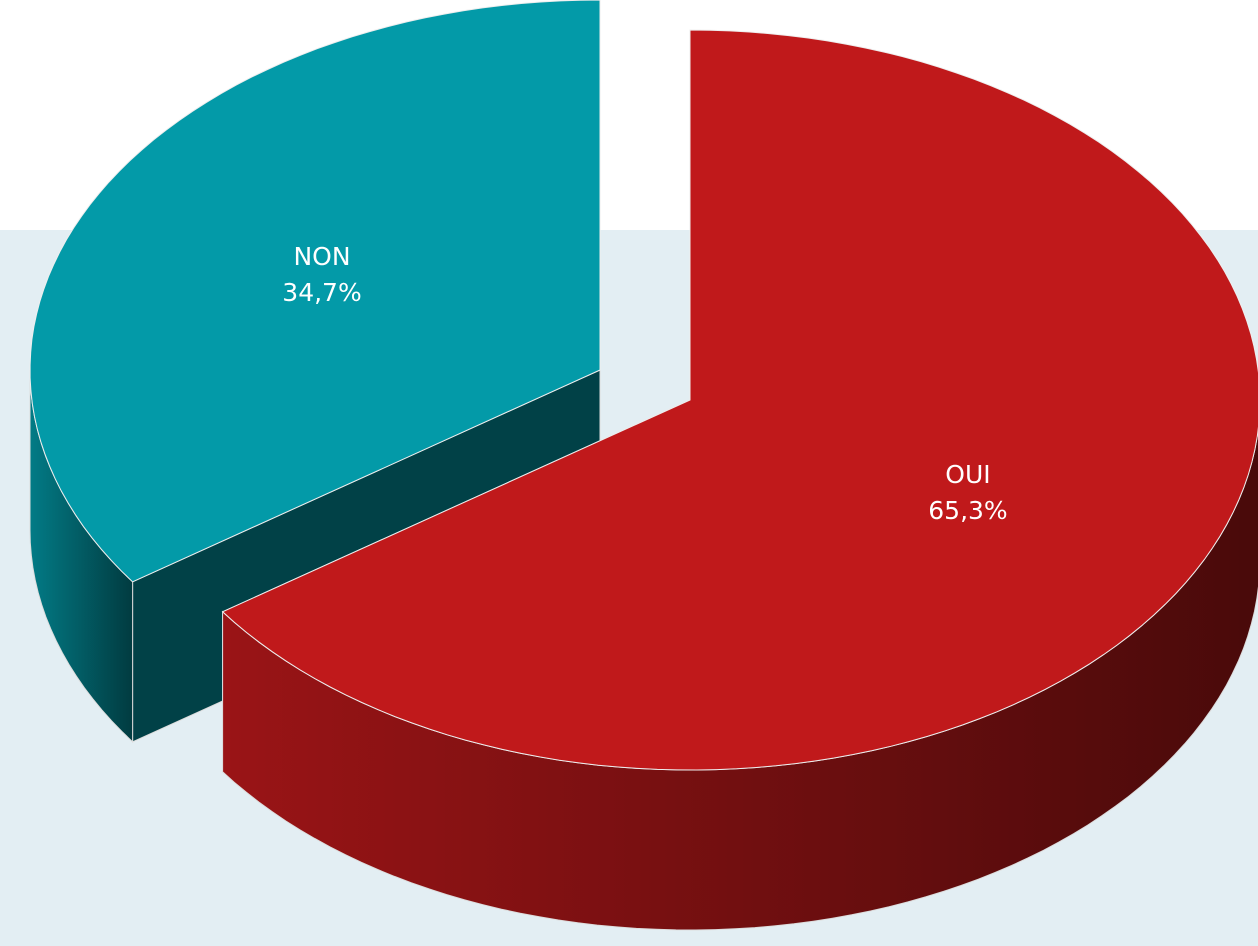 This screenshot has height=946, width=1258. What do you see at coordinates (321, 256) in the screenshot?
I see `slice-label: NON` at bounding box center [321, 256].